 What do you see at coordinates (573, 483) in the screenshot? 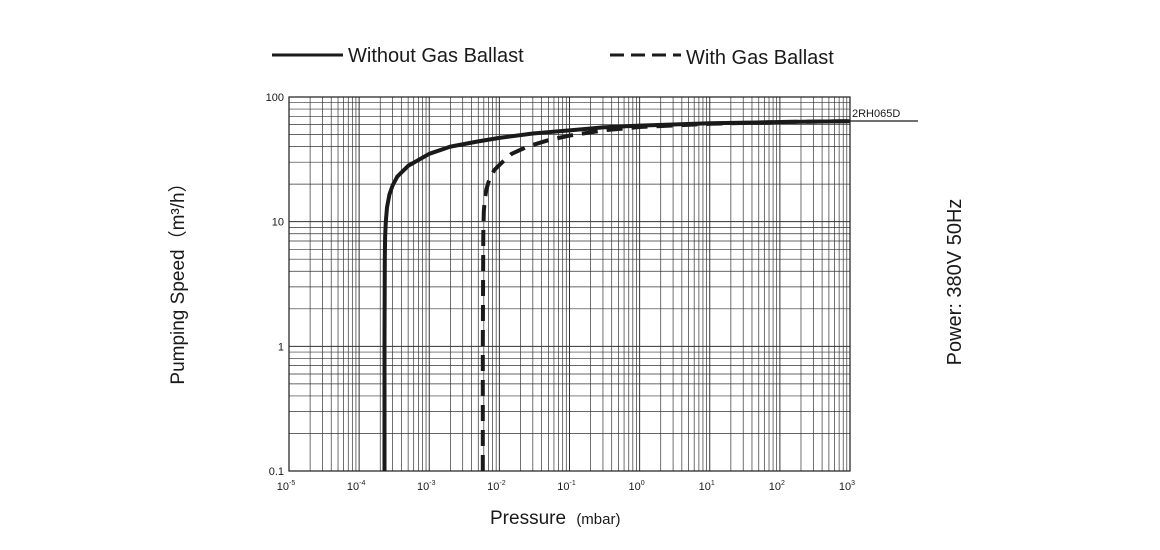
I see `x-tick-exponent: -1` at bounding box center [573, 483].